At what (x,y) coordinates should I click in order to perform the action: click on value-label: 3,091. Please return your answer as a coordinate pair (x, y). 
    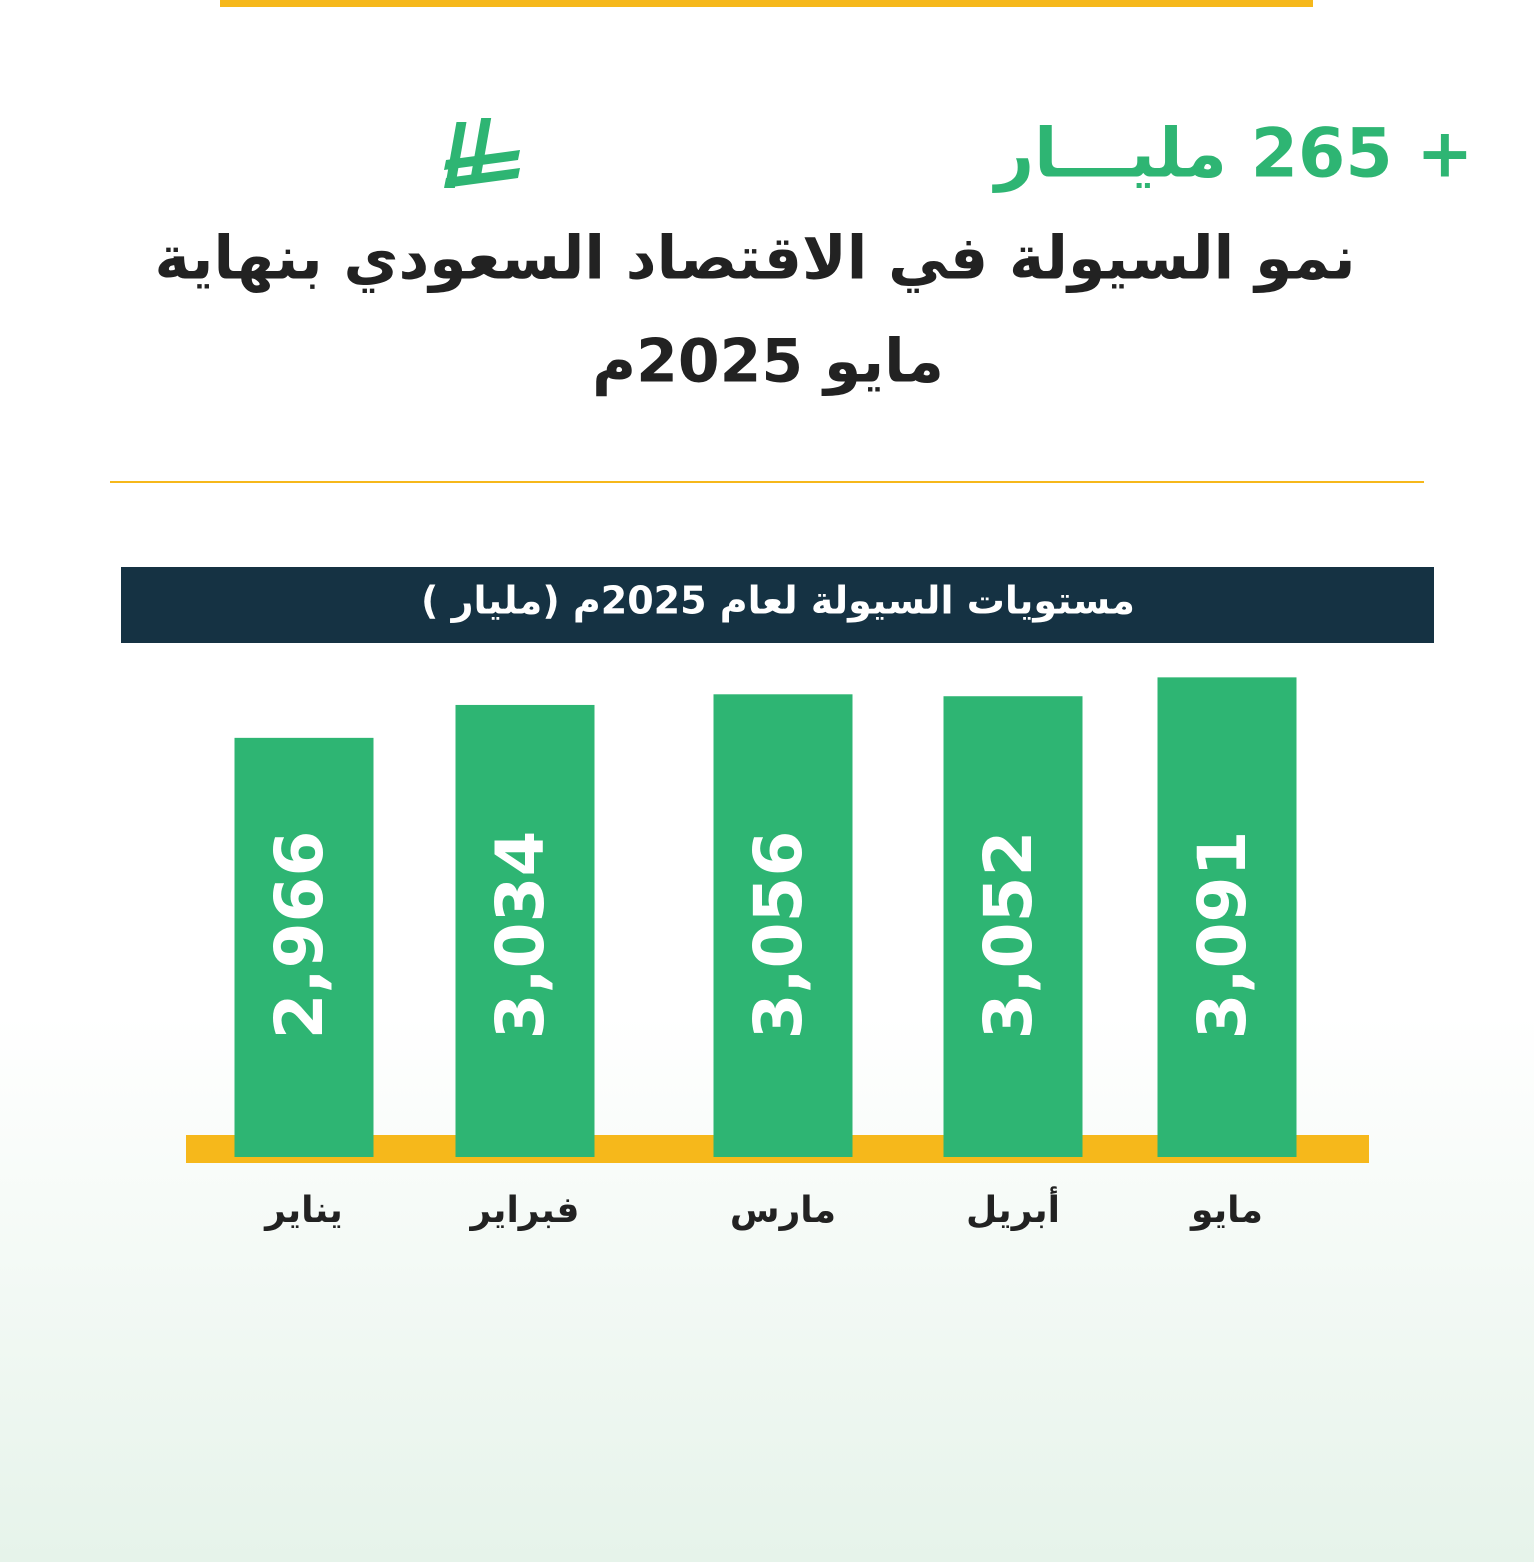
    Looking at the image, I should click on (1222, 935).